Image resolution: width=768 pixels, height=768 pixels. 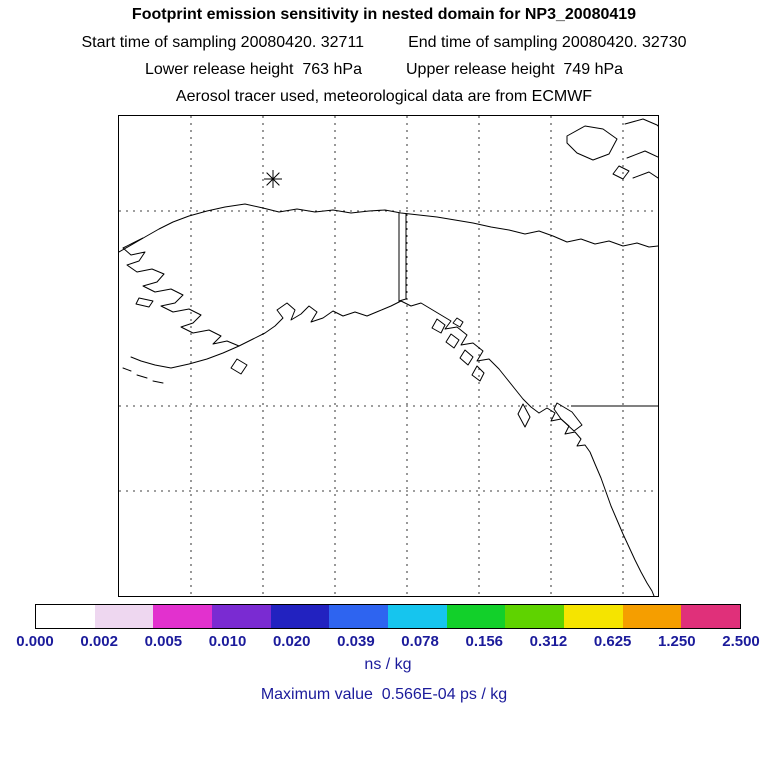 I want to click on lower-release-height-label: Lower release height 763 hPa, so click(x=253, y=69).